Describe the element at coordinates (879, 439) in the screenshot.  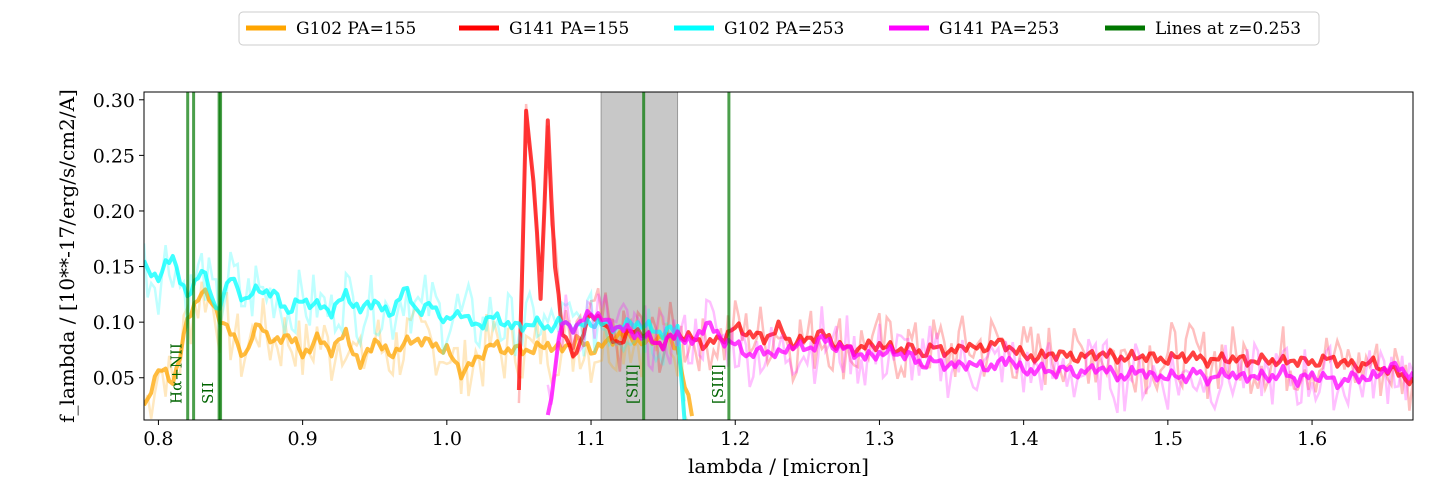
I see `x-tick-label: 1.3` at that location.